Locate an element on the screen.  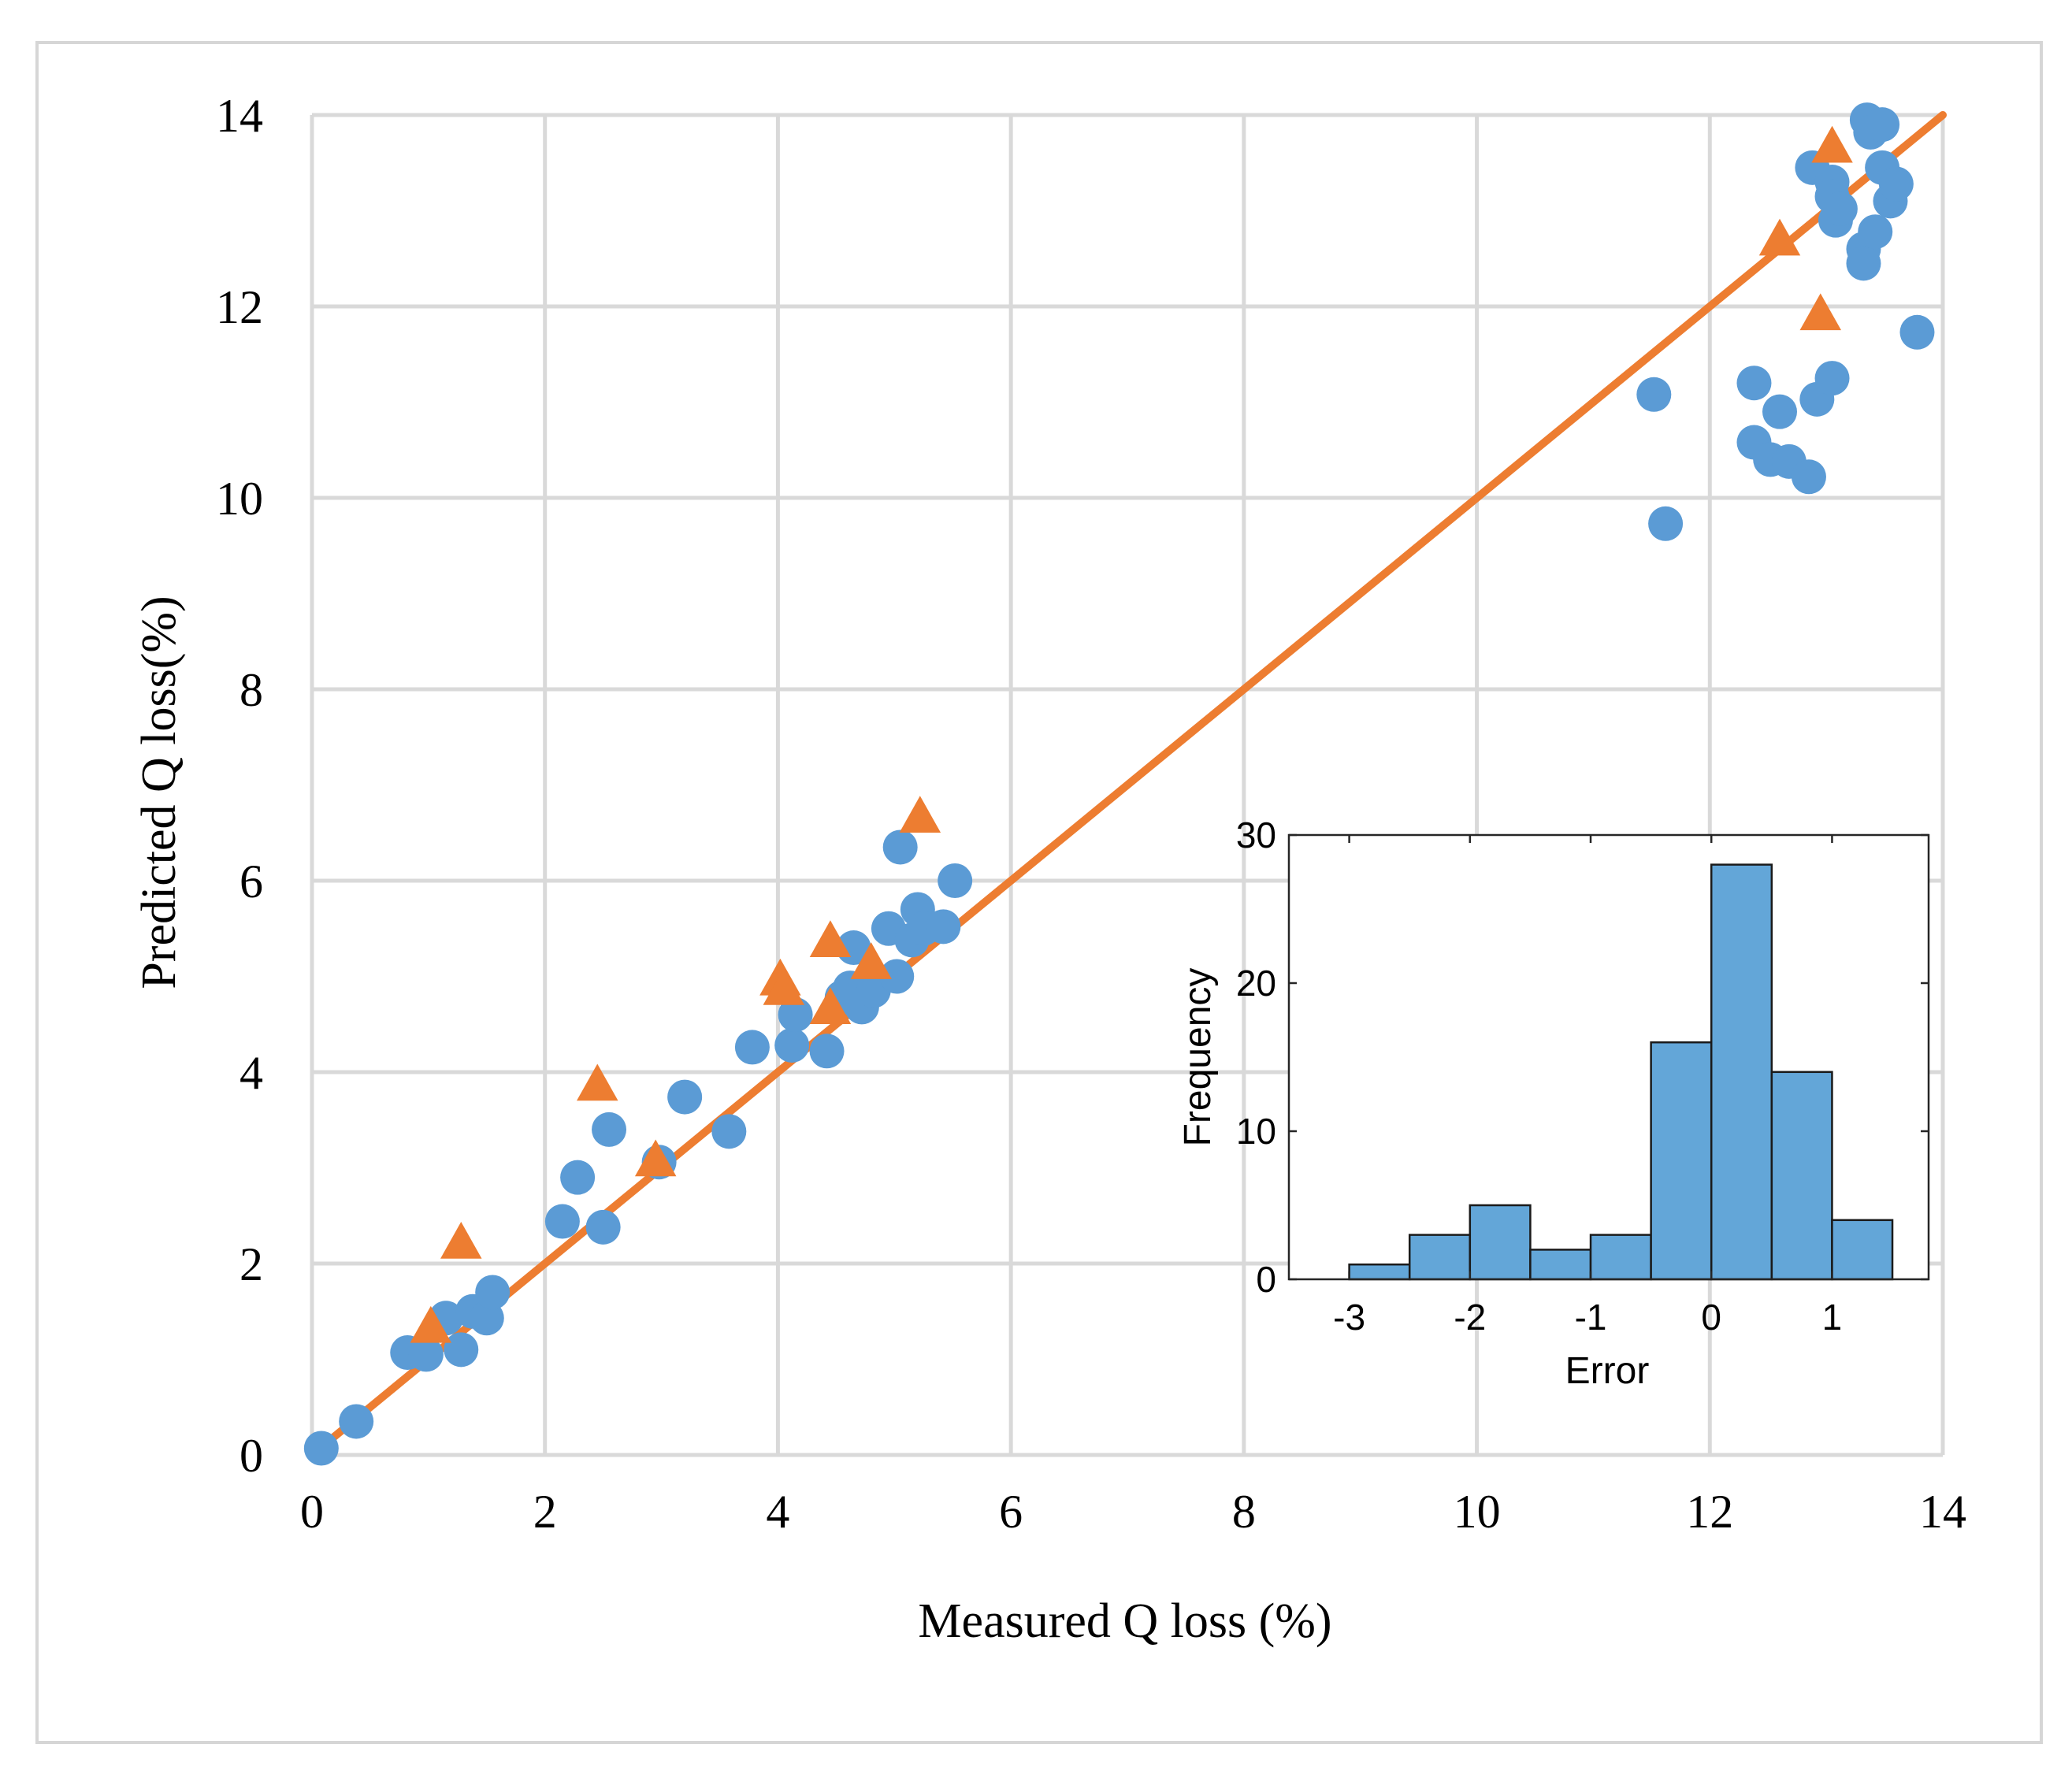
inset-x-tick-label: -1 is located at coordinates (1591, 1317).